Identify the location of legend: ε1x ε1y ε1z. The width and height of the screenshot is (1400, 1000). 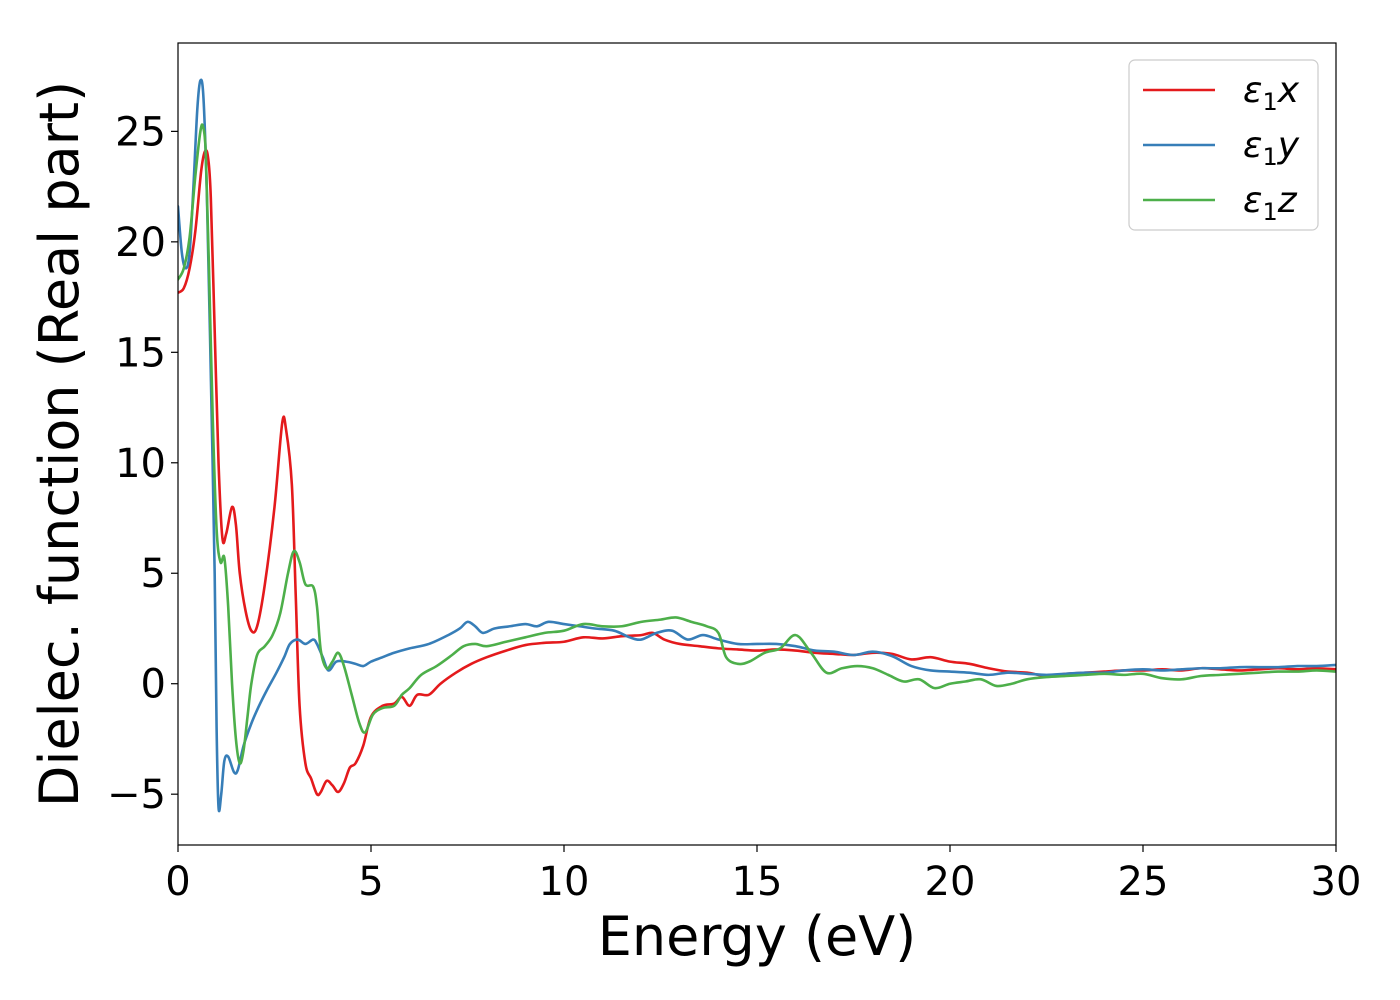
(1223, 145).